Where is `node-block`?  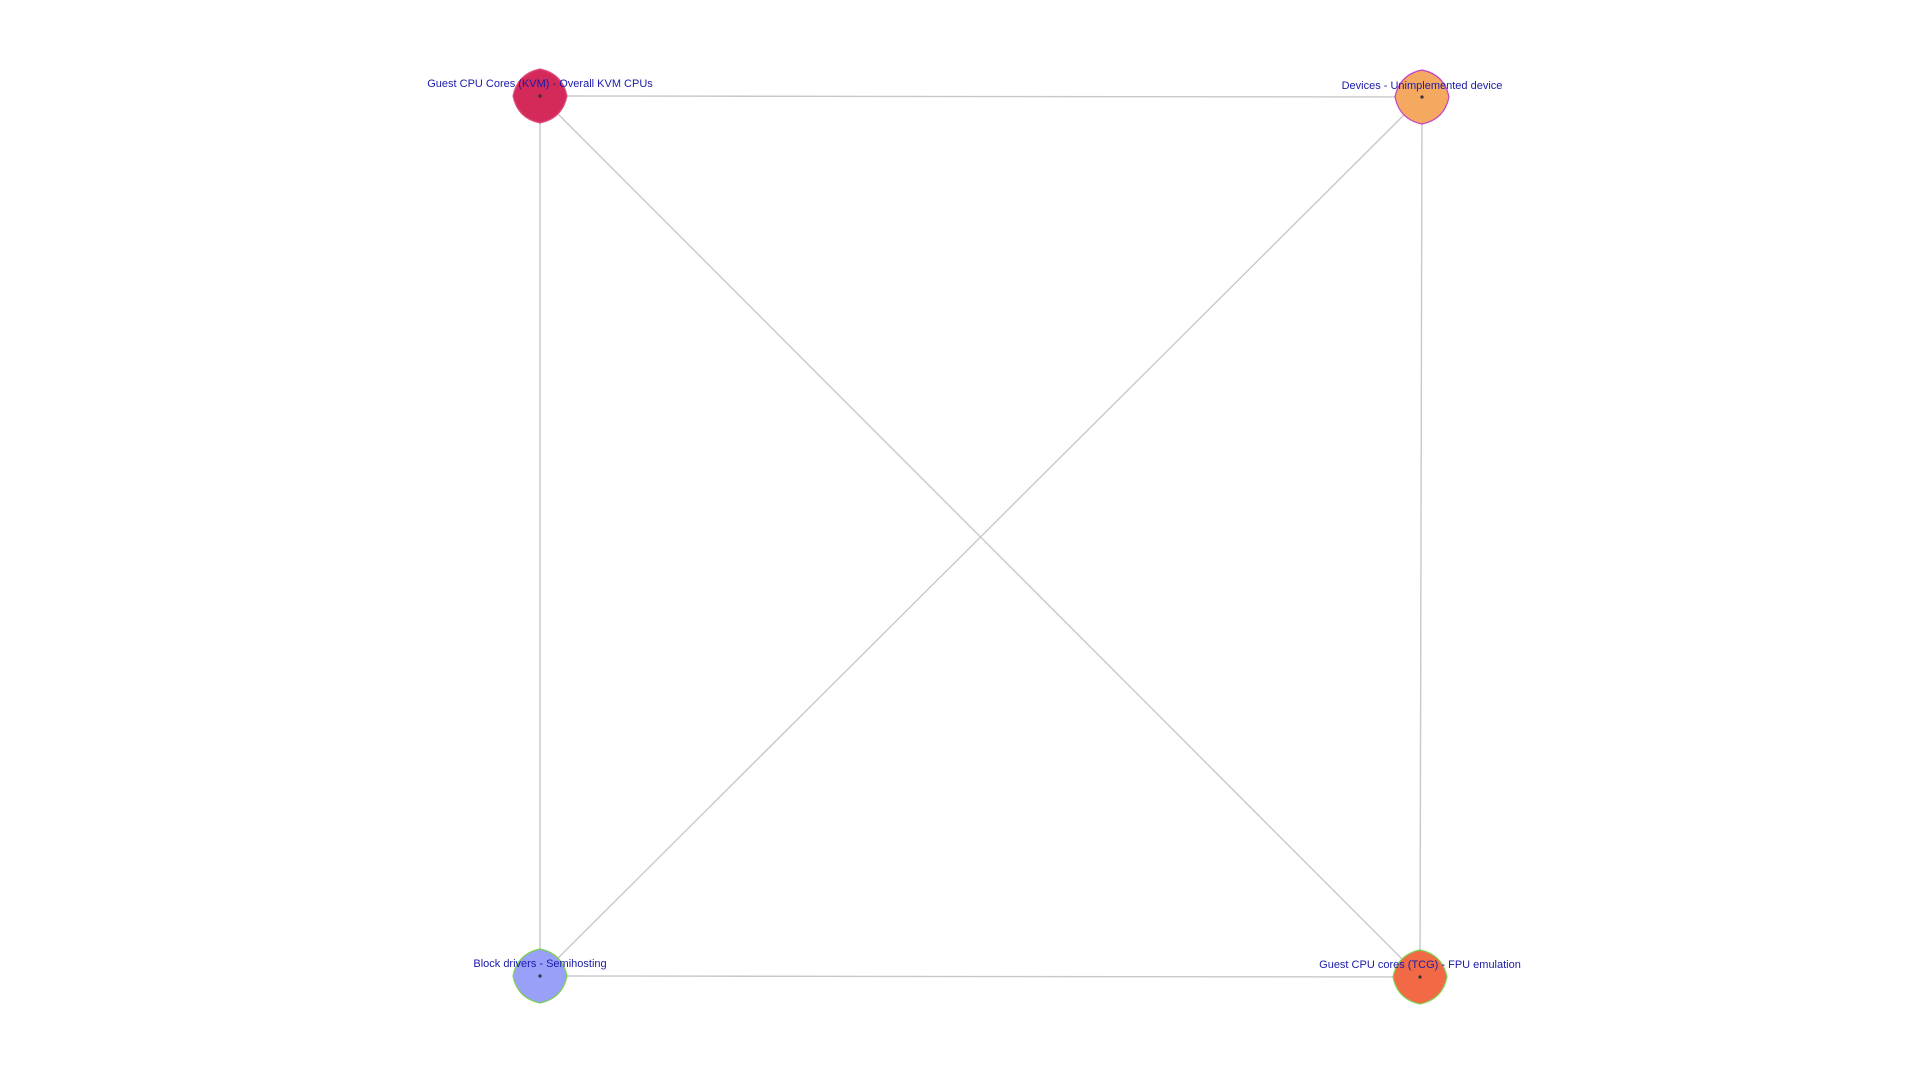
node-block is located at coordinates (540, 976).